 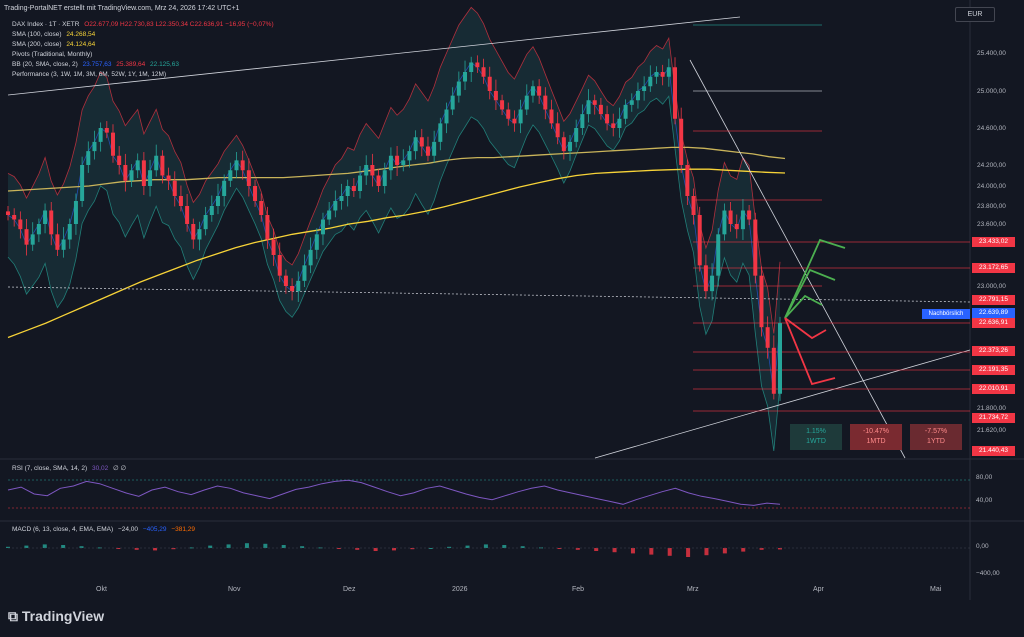 What do you see at coordinates (816, 437) in the screenshot?
I see `perf-box-1wtd: 1.15% 1WTD` at bounding box center [816, 437].